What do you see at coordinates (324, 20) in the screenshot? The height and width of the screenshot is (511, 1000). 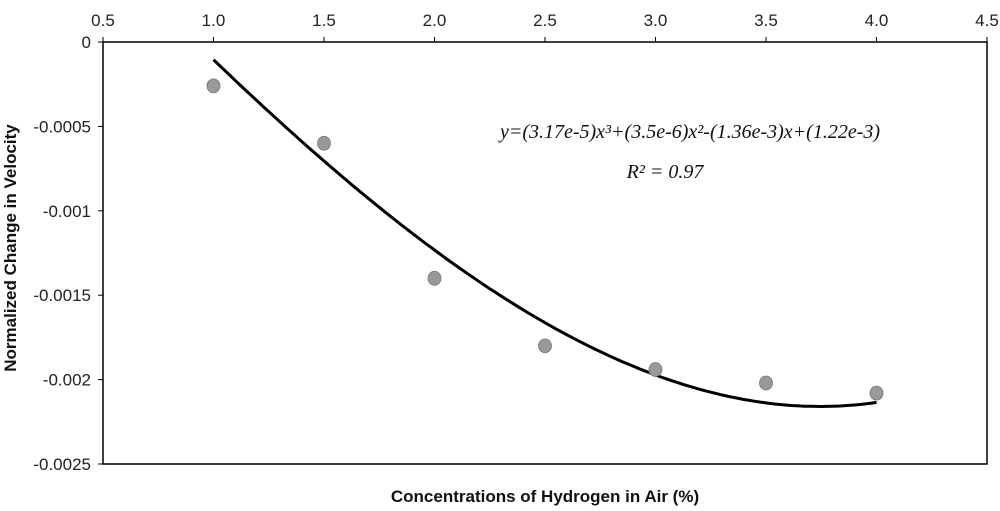 I see `x-tick-label: 1.5` at bounding box center [324, 20].